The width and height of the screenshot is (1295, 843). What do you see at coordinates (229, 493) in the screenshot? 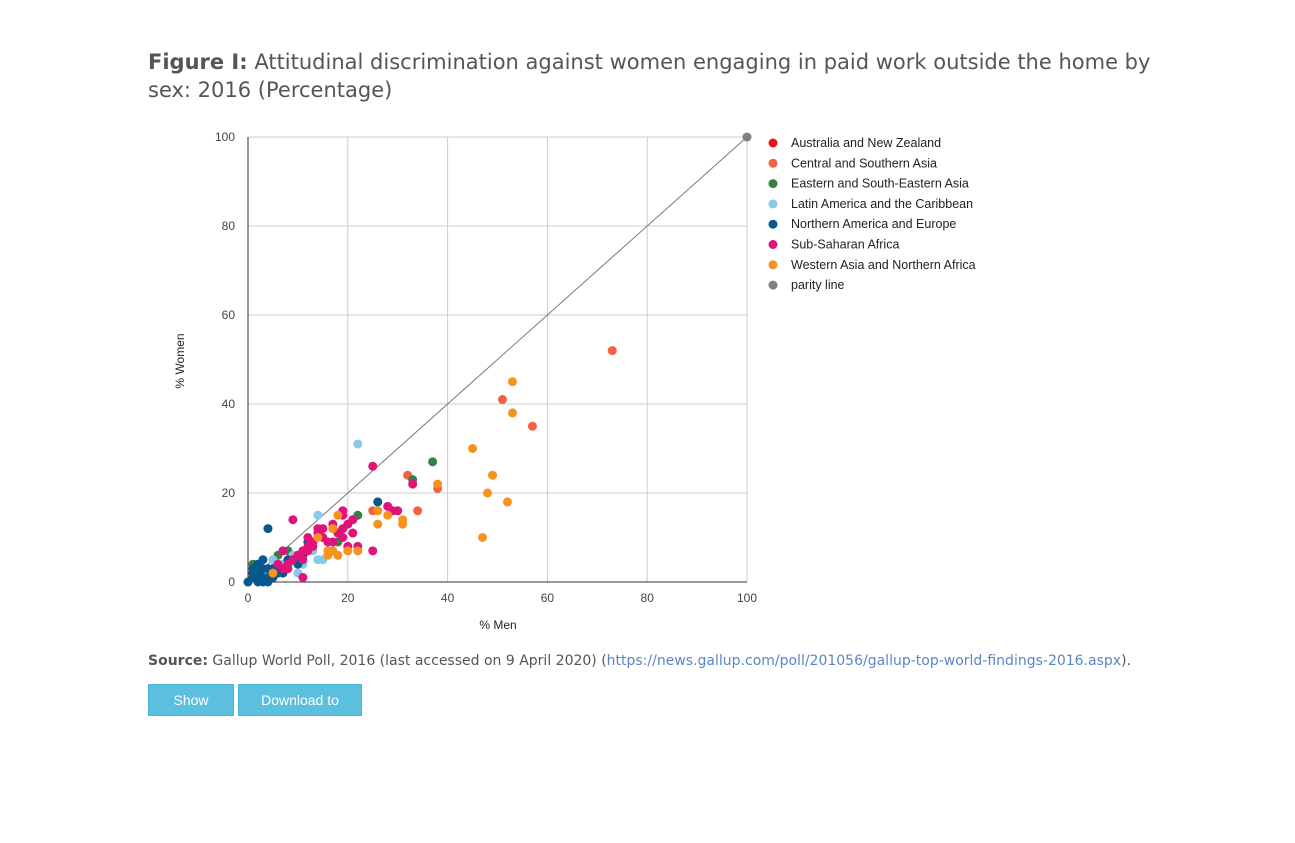
I see `y-tick-label: 20` at bounding box center [229, 493].